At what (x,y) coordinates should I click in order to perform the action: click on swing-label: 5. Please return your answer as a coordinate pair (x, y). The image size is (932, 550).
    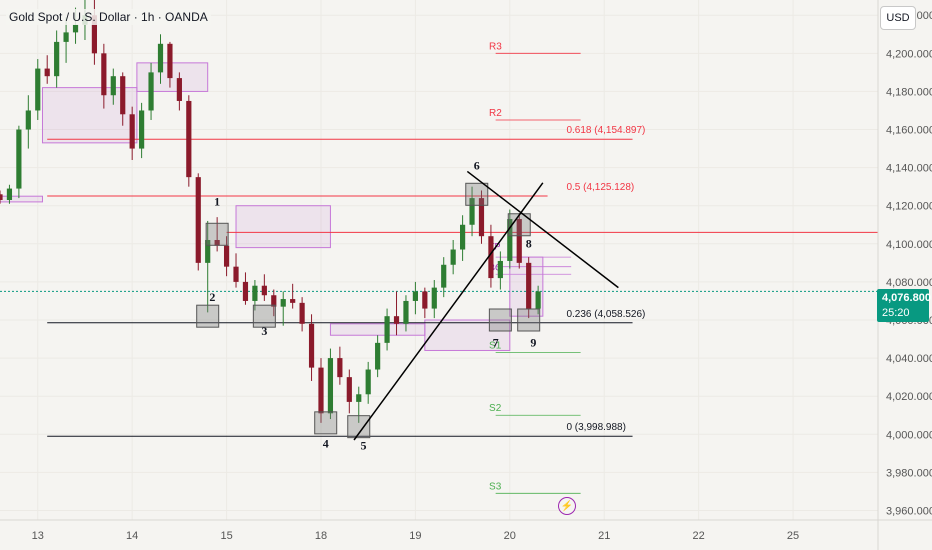
    Looking at the image, I should click on (363, 446).